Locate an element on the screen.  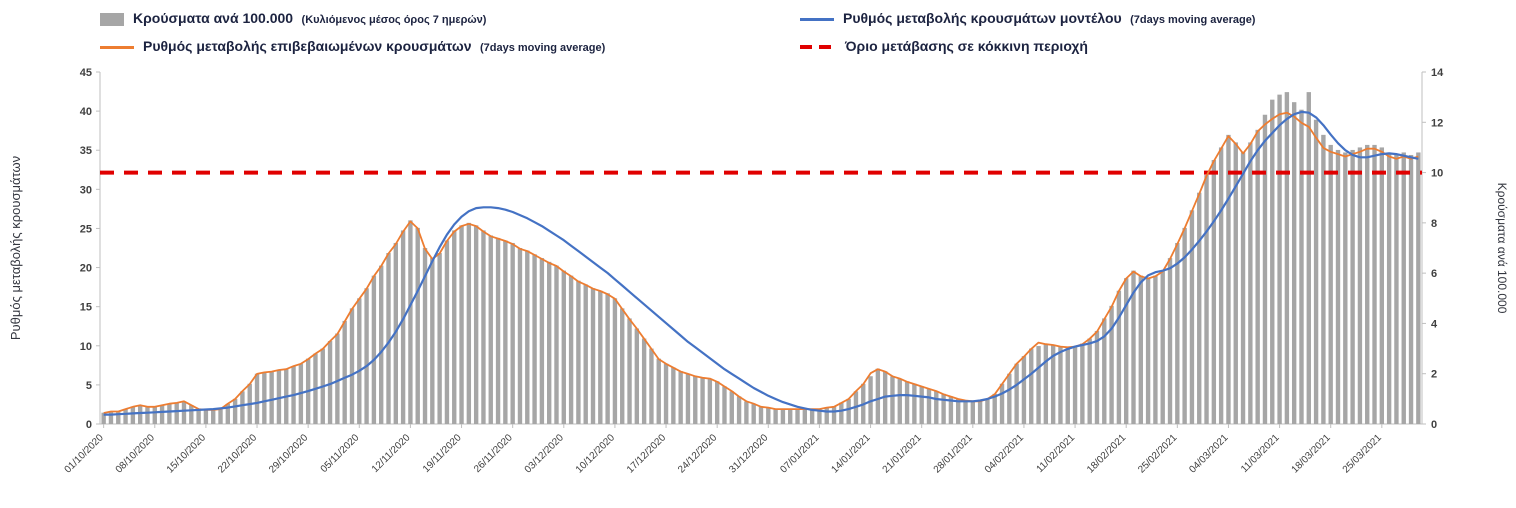
legend-item-threshold-line: Όριο μετάβασης σε κόκκινη περιοχή is located at coordinates (944, 47).